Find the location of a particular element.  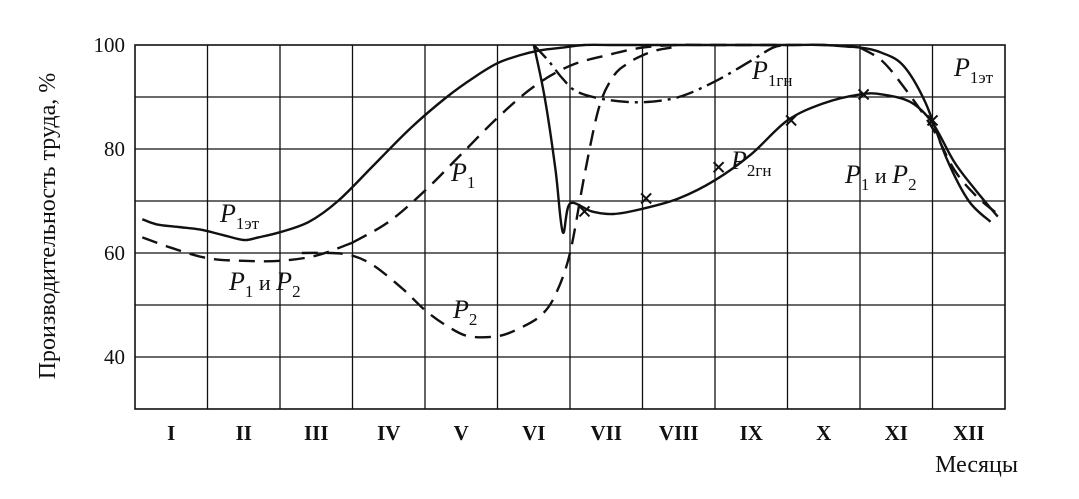

label-p1-mid-sub: 1 is located at coordinates (471, 182).